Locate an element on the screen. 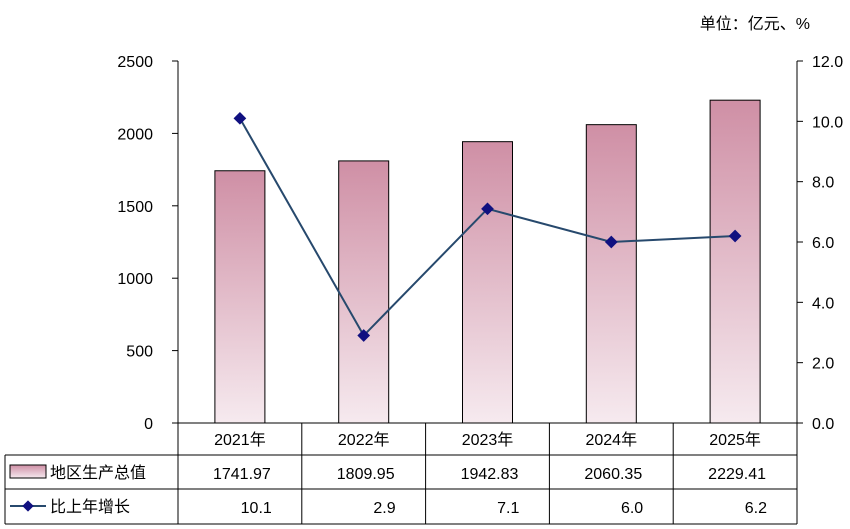 The width and height of the screenshot is (850, 529). y-right-tick-label: 12.0 is located at coordinates (827, 62).